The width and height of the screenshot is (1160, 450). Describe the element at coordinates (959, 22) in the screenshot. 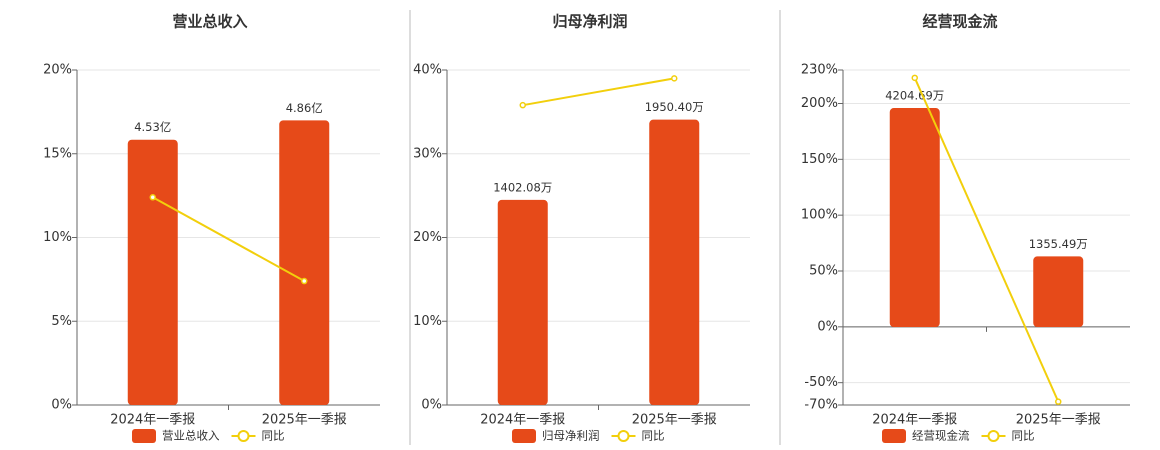

I see `chart-title: 经营现金流` at that location.